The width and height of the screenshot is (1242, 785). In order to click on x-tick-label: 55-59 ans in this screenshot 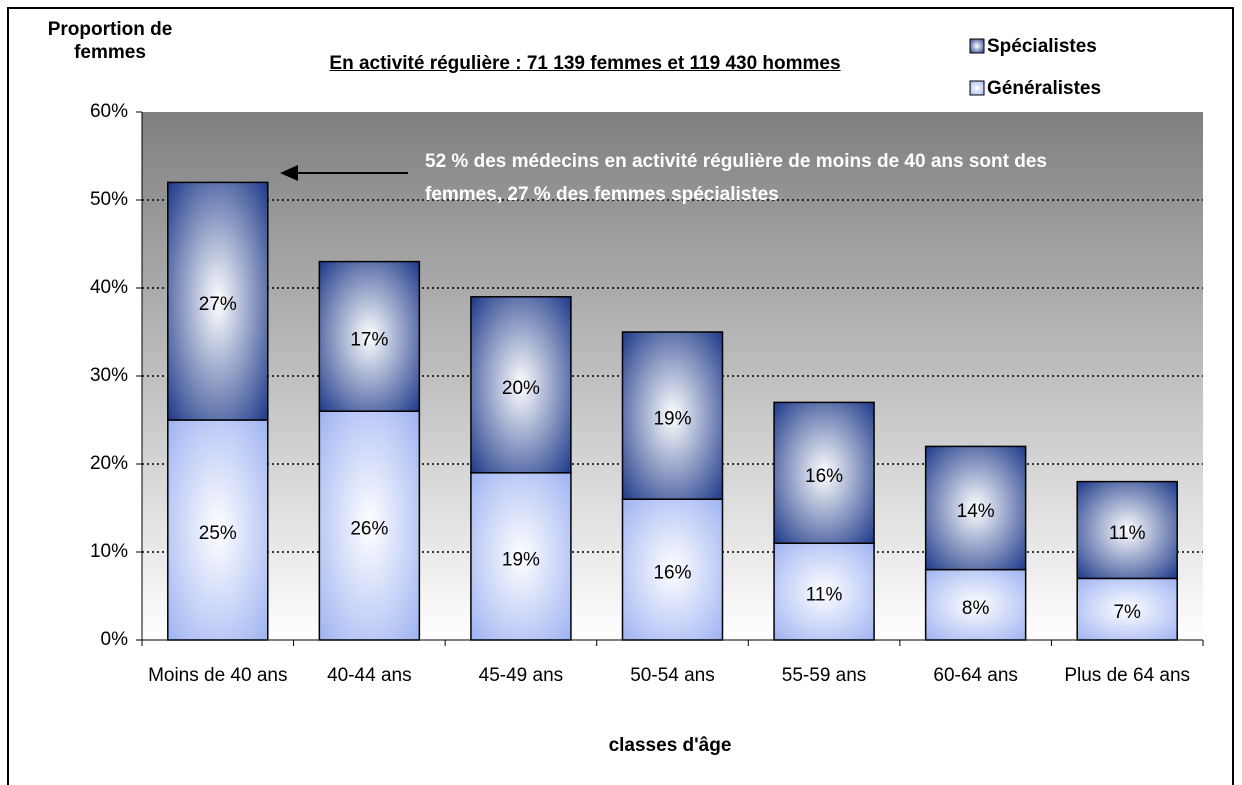, I will do `click(824, 675)`.